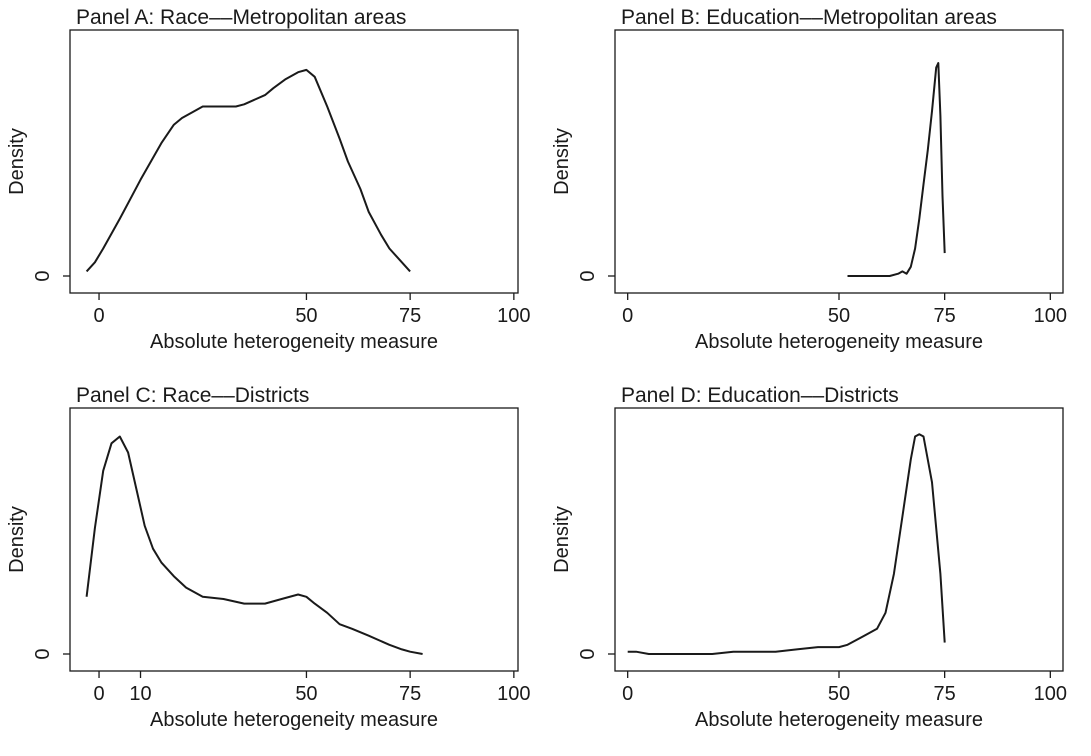  I want to click on chart-title: Panel B: Education––Metropolitan areas, so click(809, 17).